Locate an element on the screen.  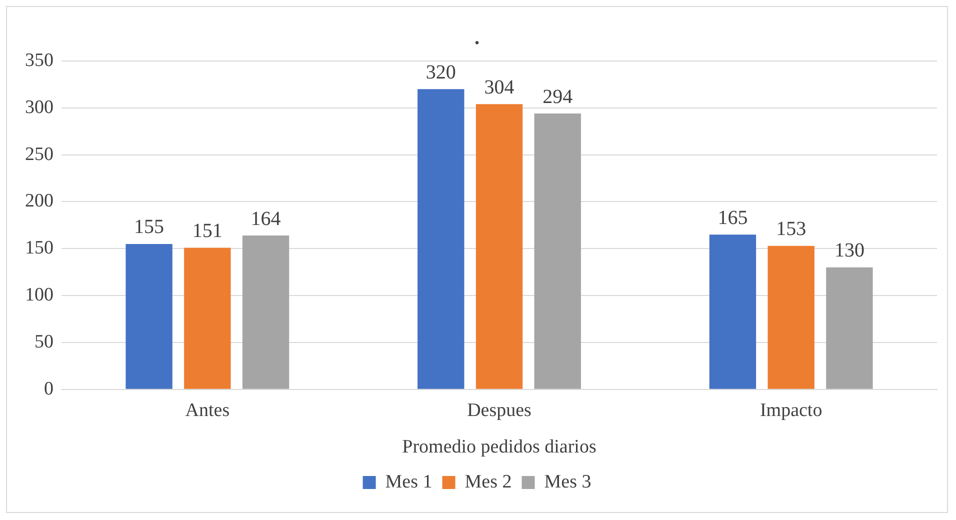
y-tick-label: 300 is located at coordinates (39, 107).